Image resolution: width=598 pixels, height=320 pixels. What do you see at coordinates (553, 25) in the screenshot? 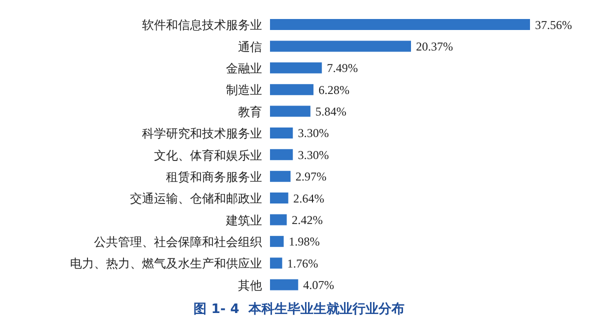
I see `data-label: 37.56%` at bounding box center [553, 25].